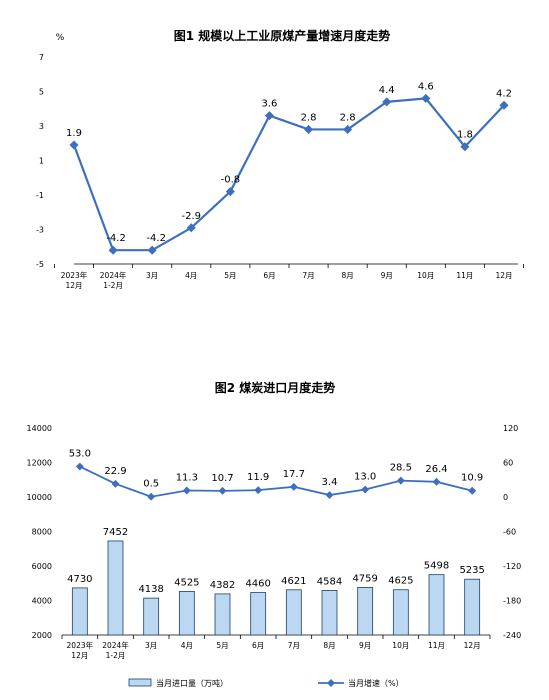 The image size is (549, 700). I want to click on chart-2-x-tick-label: 8月, so click(329, 645).